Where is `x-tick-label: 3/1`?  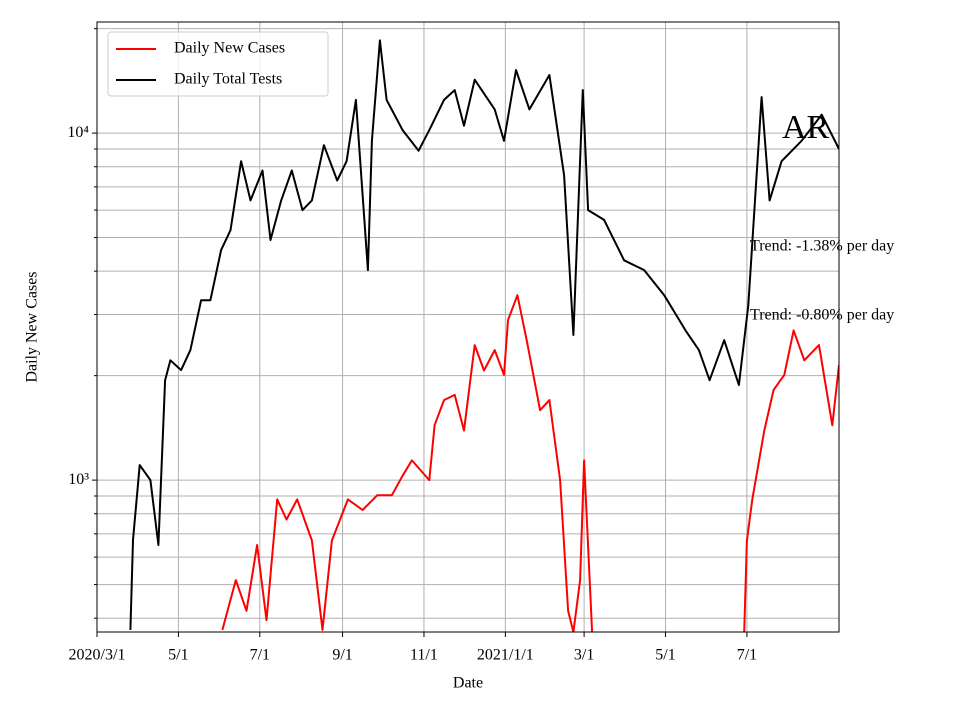 x-tick-label: 3/1 is located at coordinates (584, 655).